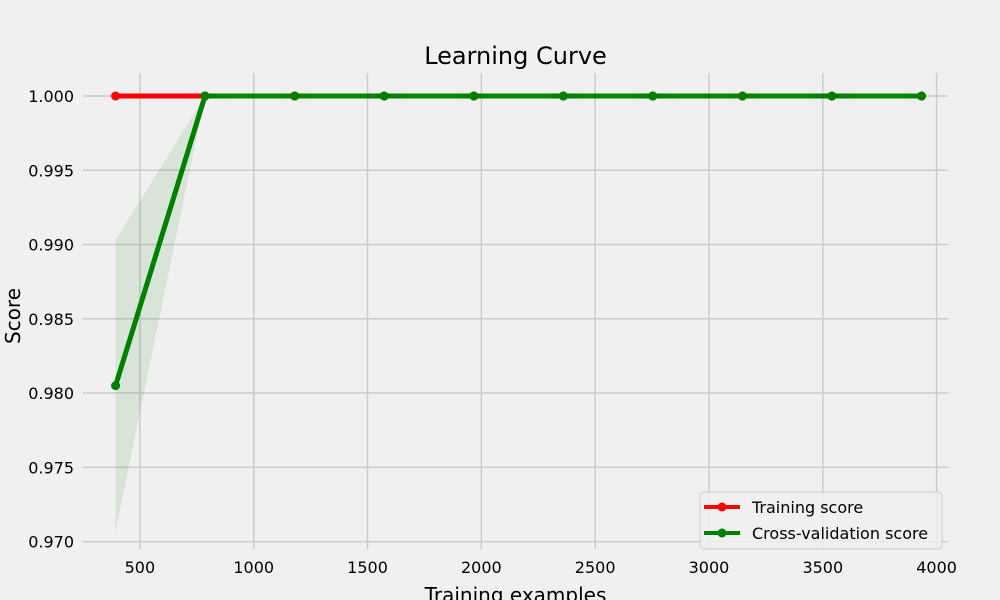 Image resolution: width=1000 pixels, height=600 pixels. Describe the element at coordinates (51, 393) in the screenshot. I see `y-tick-label: 0.980` at that location.